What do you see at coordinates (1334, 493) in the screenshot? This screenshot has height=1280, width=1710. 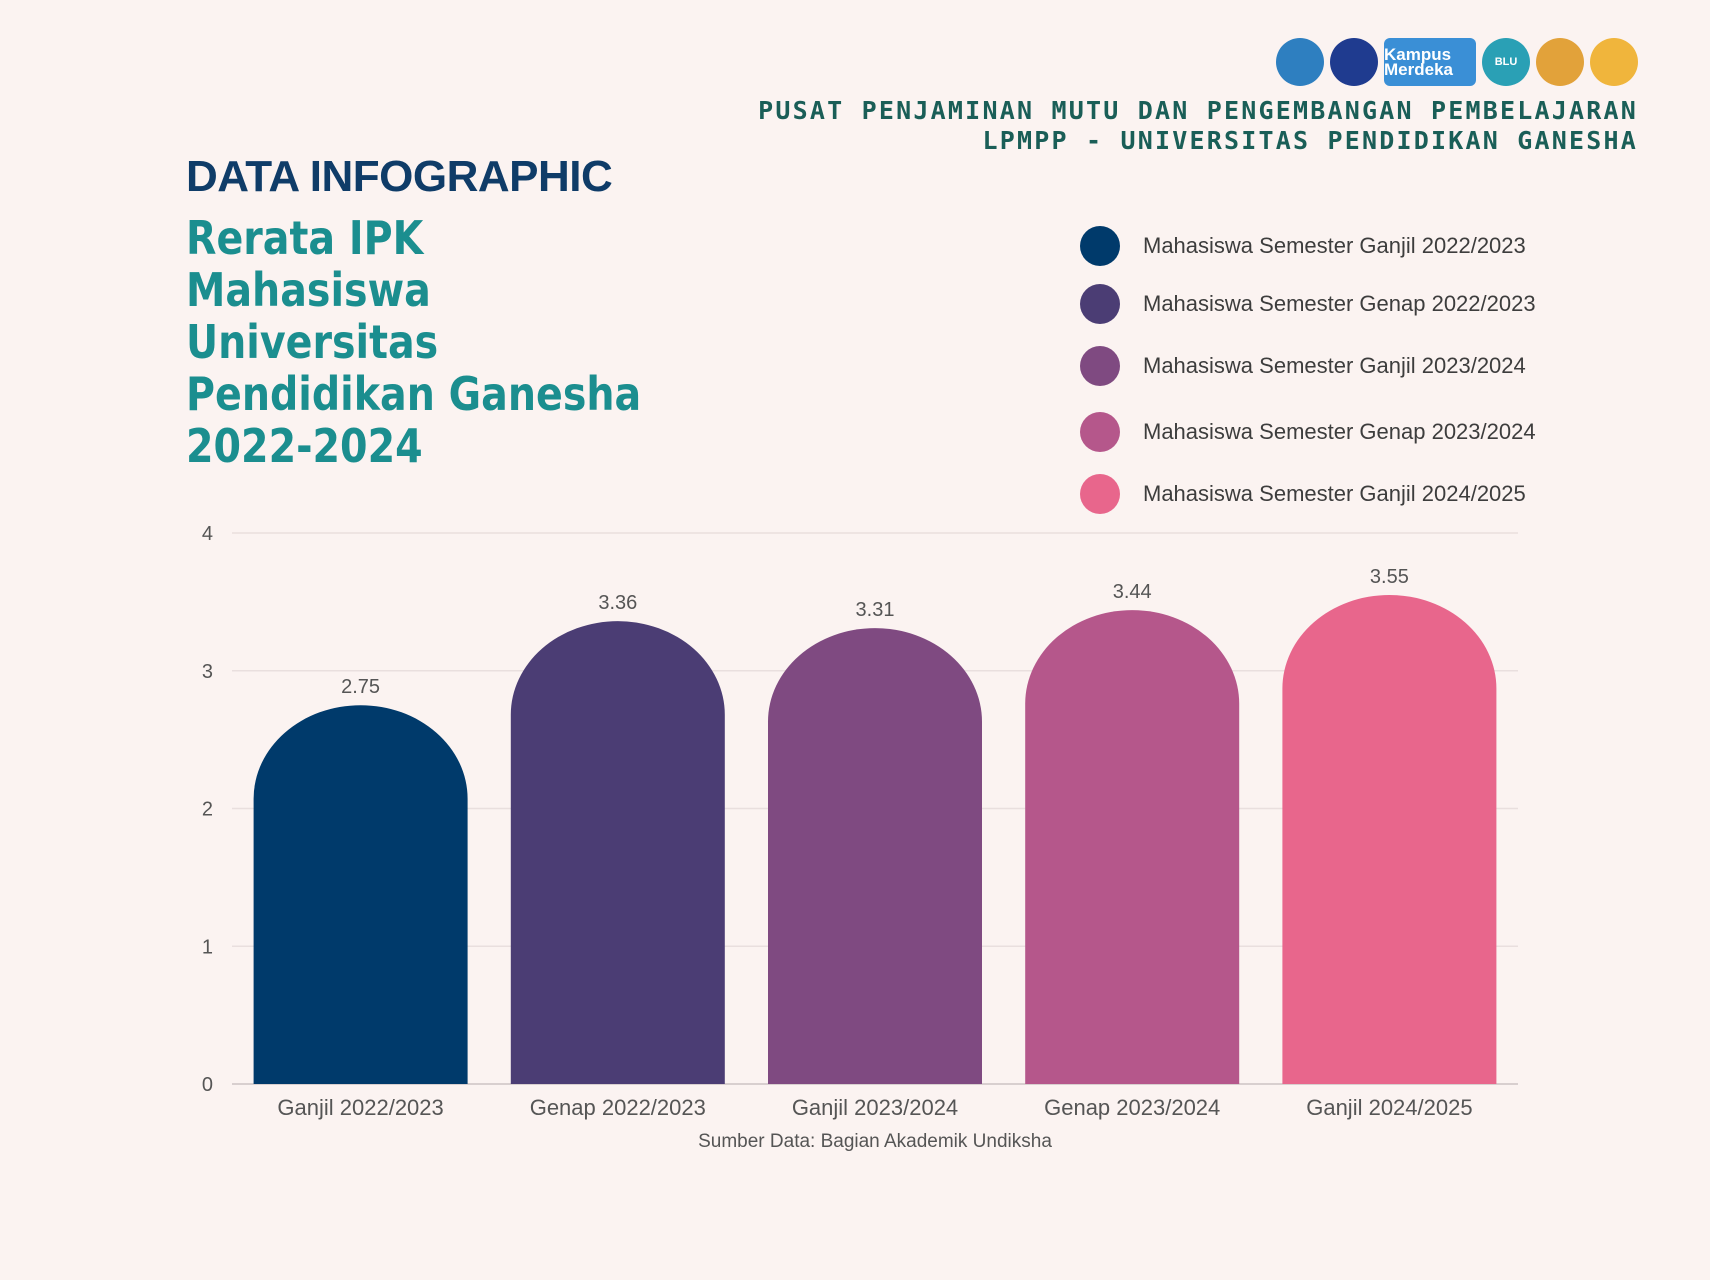 I see `legend-label: Mahasiswa Semester Ganjil 2024/2025` at bounding box center [1334, 493].